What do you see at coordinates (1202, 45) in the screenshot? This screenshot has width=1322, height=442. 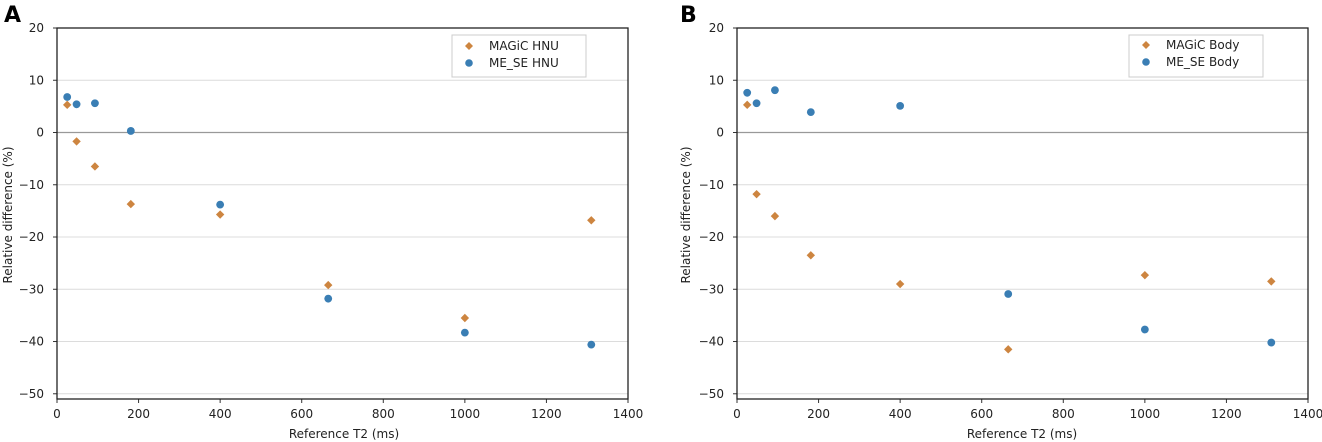 I see `legend-entry-magic: MAGiC Body` at bounding box center [1202, 45].